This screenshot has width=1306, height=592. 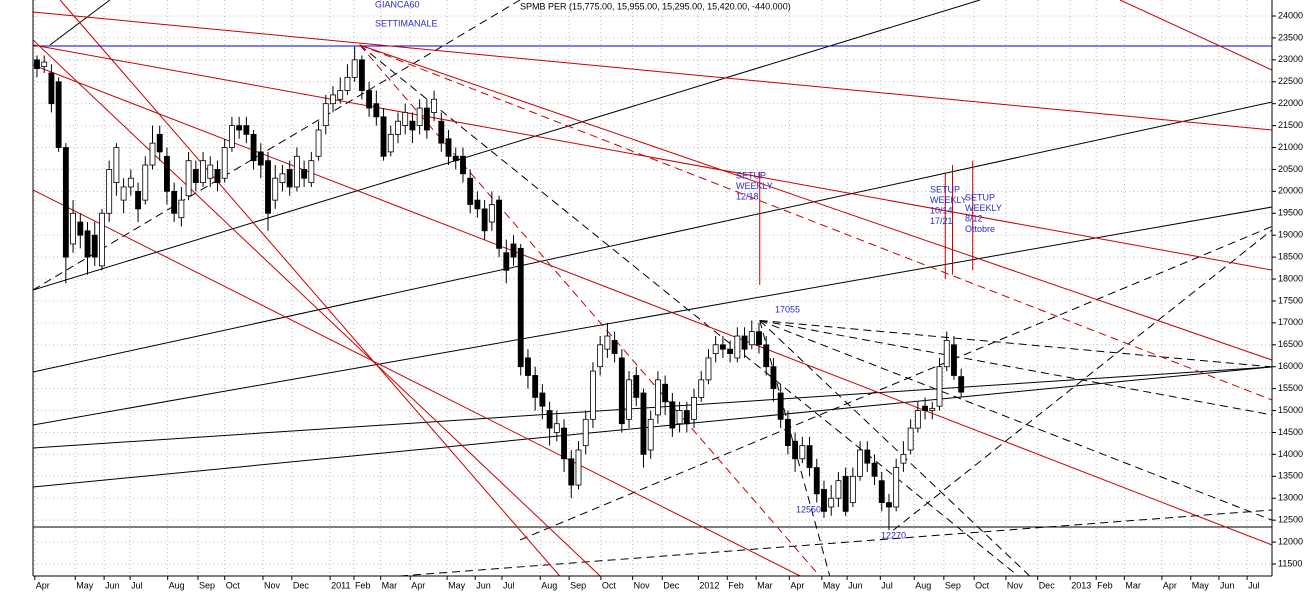 What do you see at coordinates (137, 585) in the screenshot?
I see `x-tick-label: Jul` at bounding box center [137, 585].